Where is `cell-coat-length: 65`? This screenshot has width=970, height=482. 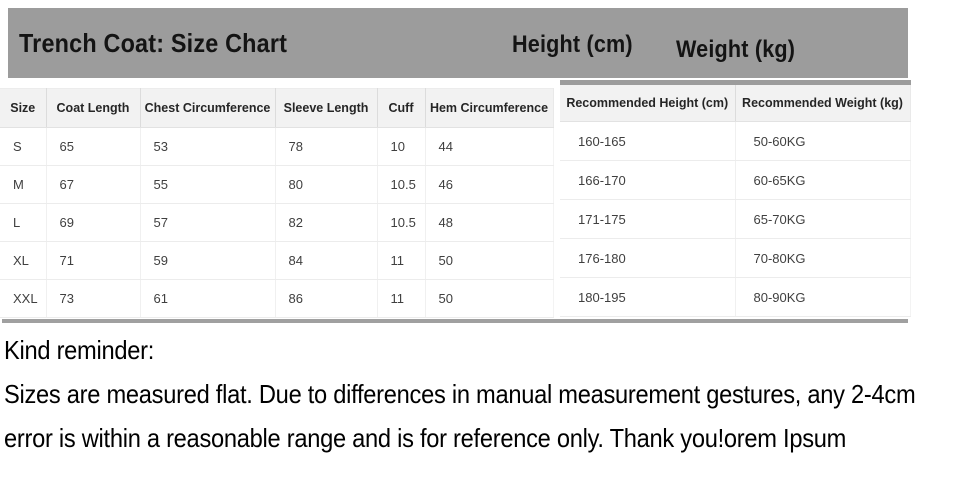
cell-coat-length: 65 is located at coordinates (93, 146).